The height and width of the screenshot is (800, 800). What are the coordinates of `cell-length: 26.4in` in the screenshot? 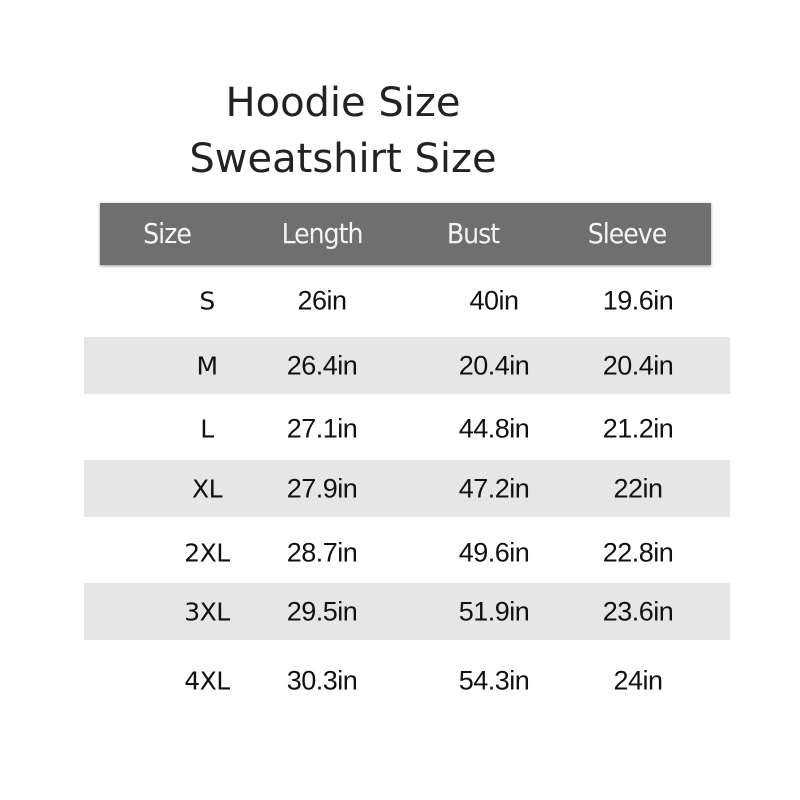 It's located at (322, 365).